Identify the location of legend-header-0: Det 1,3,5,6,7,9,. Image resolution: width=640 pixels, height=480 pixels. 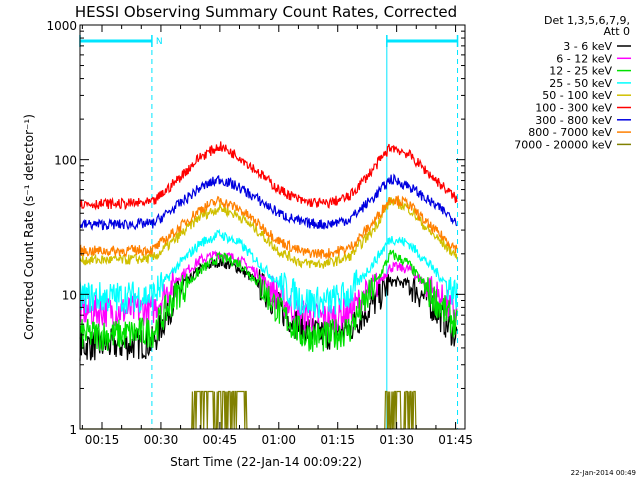
(587, 20).